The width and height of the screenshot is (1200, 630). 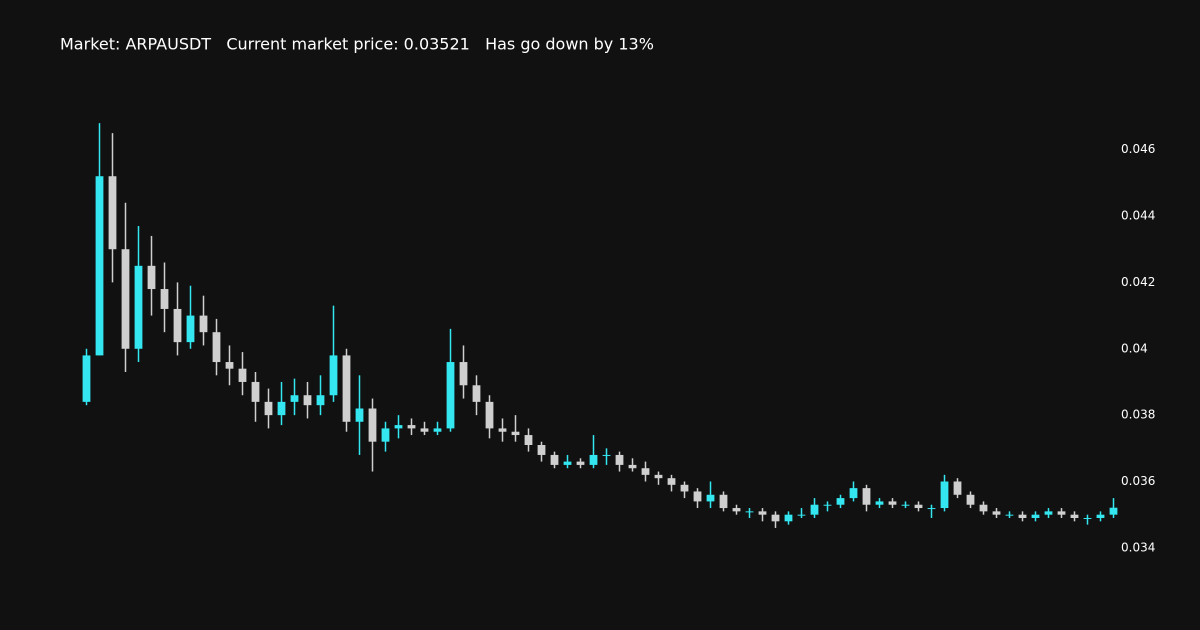 What do you see at coordinates (1138, 149) in the screenshot?
I see `y-tick-label: 0.046` at bounding box center [1138, 149].